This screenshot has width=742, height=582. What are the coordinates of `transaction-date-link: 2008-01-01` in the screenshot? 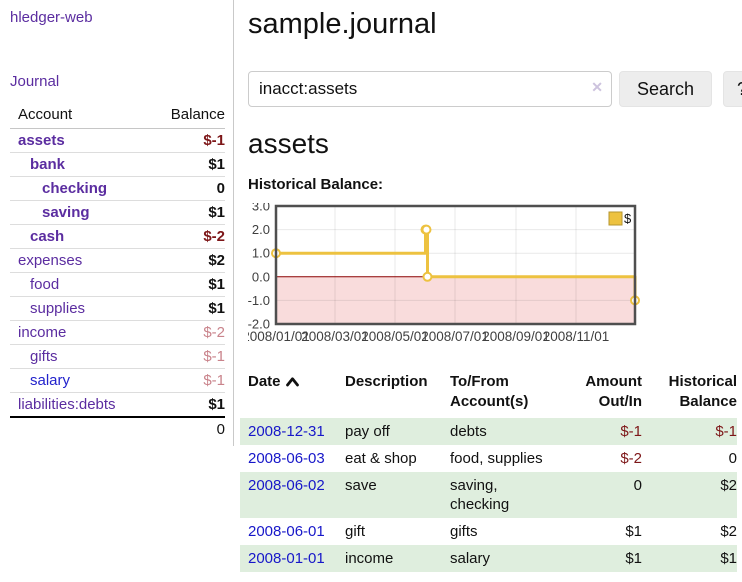 It's located at (286, 558).